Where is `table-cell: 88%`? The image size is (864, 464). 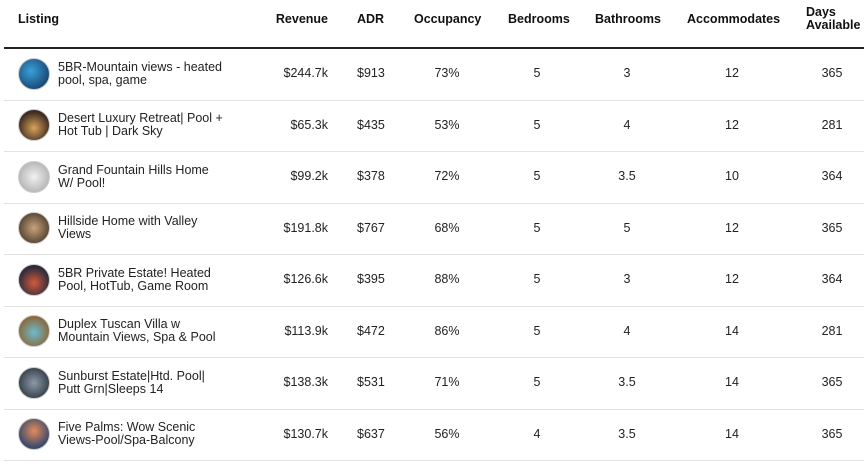 table-cell: 88% is located at coordinates (447, 279).